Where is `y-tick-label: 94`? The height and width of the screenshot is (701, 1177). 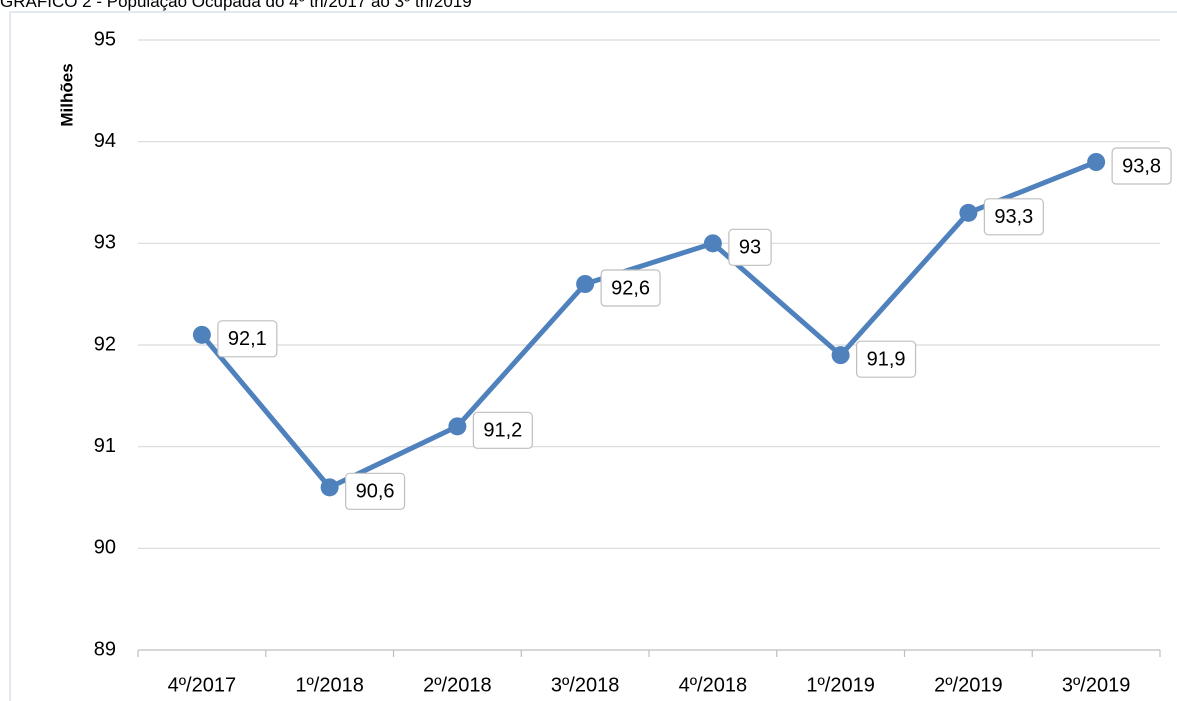 y-tick-label: 94 is located at coordinates (105, 141).